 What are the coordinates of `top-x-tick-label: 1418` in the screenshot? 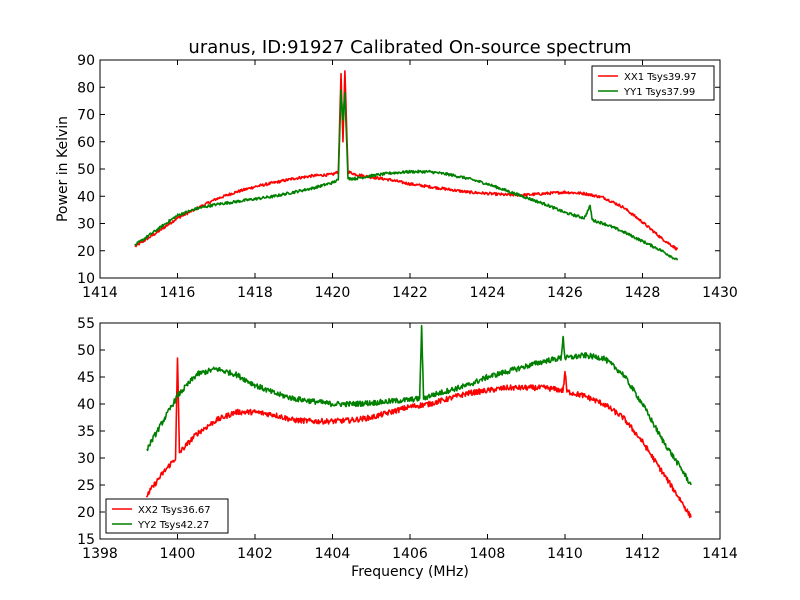 It's located at (255, 293).